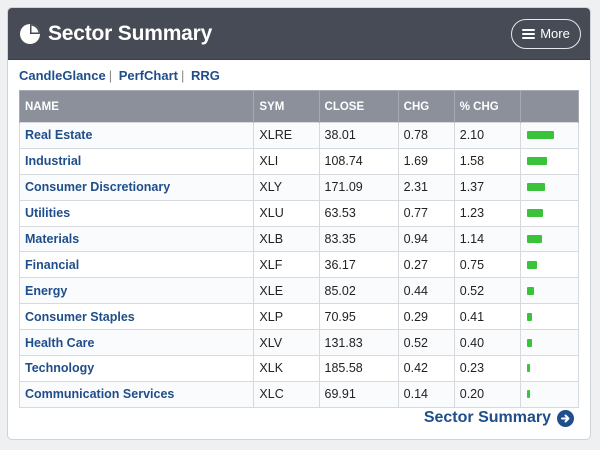 This screenshot has height=450, width=600. Describe the element at coordinates (286, 187) in the screenshot. I see `symbol-cell: XLY` at that location.